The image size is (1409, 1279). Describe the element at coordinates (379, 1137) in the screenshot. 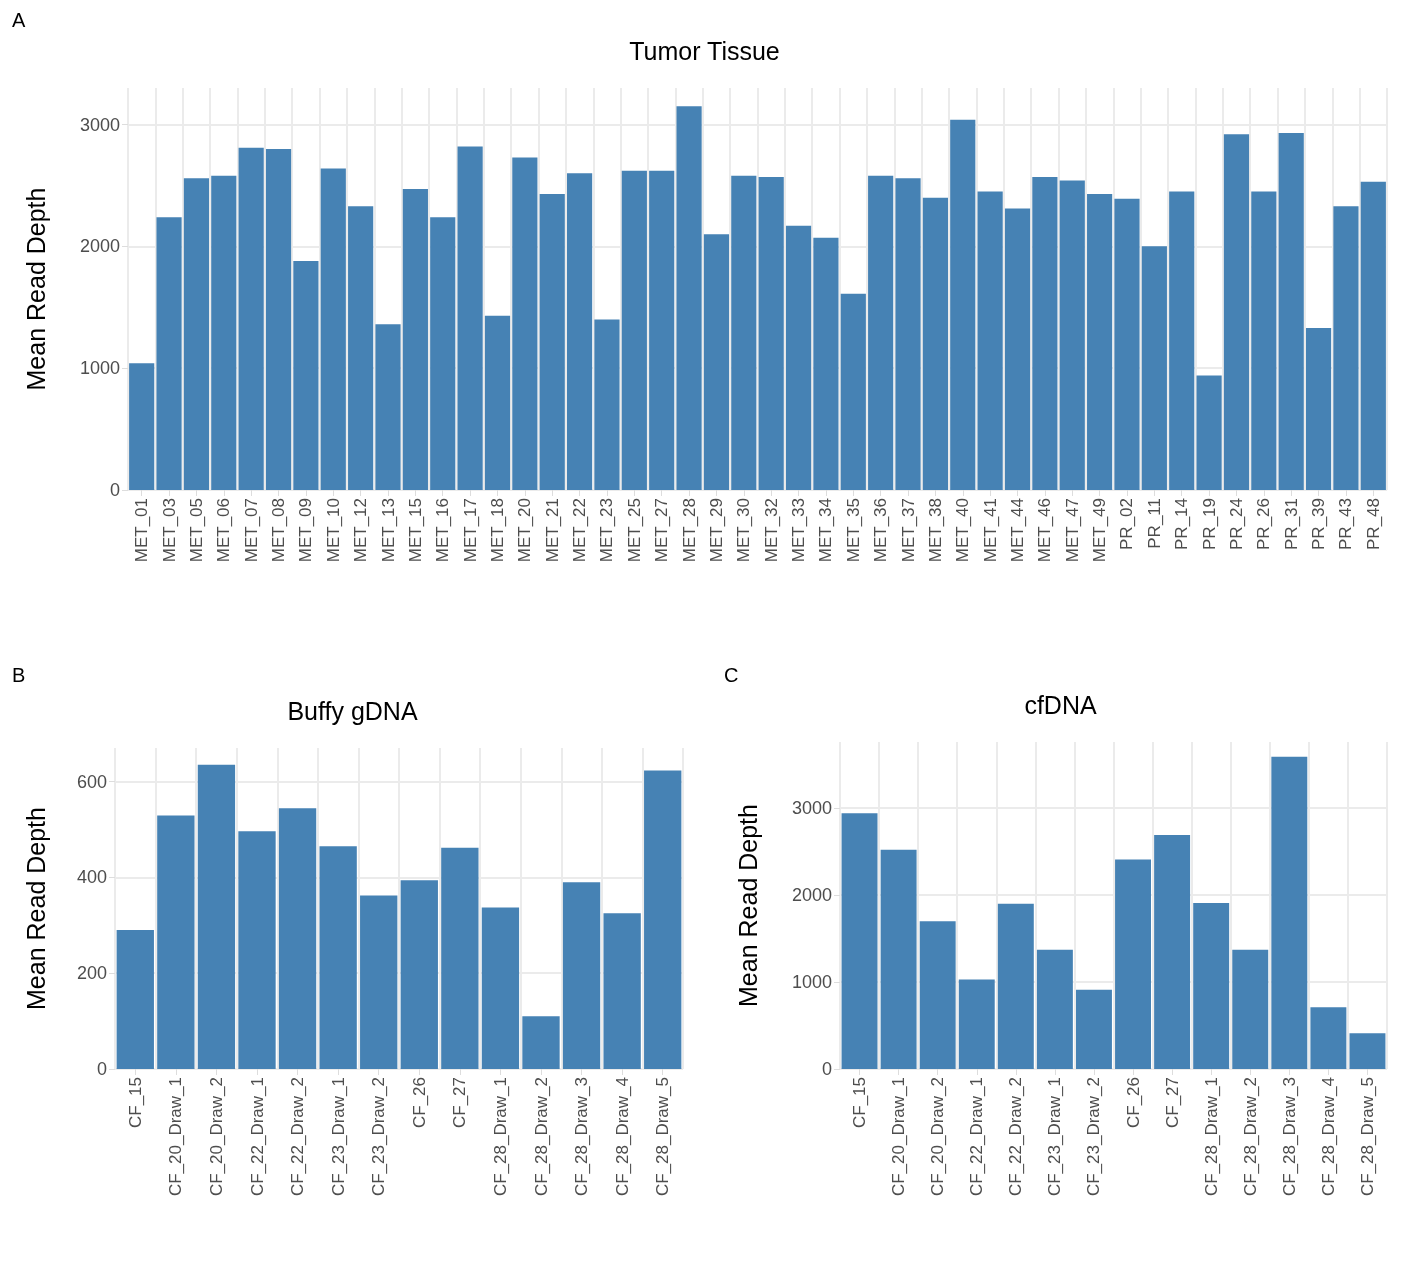

I see `x-tick-label: CF_23_Draw_2` at that location.